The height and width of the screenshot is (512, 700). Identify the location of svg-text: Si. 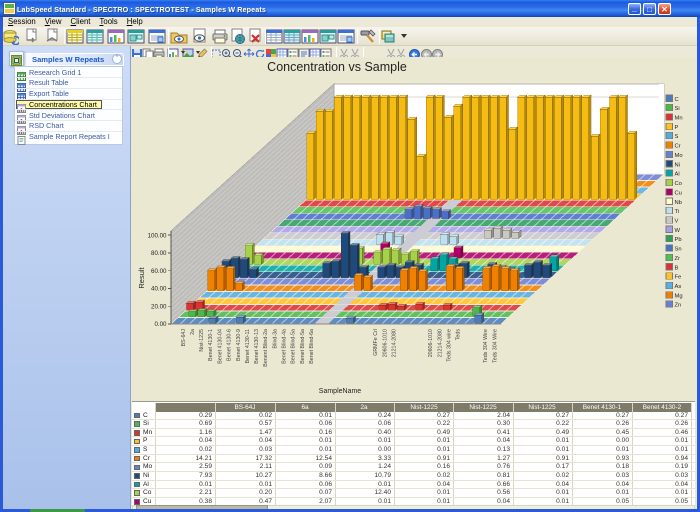
(677, 109).